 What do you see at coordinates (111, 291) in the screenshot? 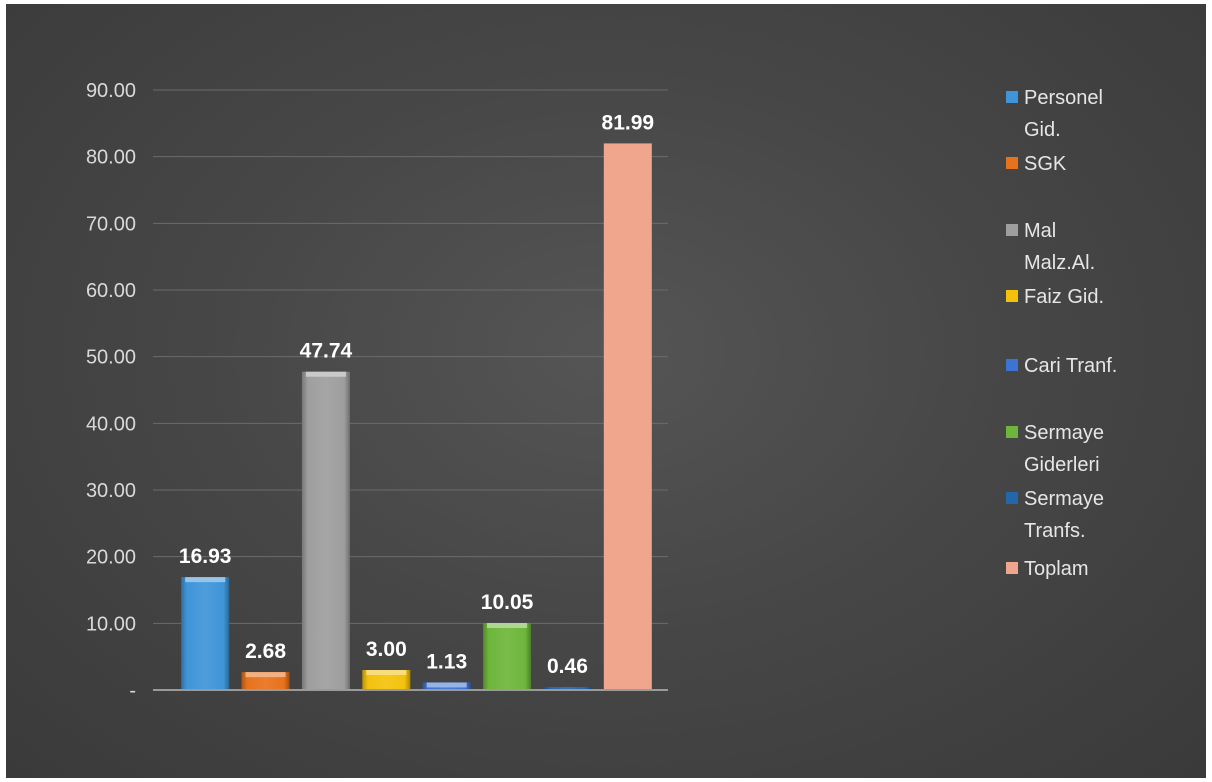
I see `y-tick-label: 60.00` at bounding box center [111, 291].